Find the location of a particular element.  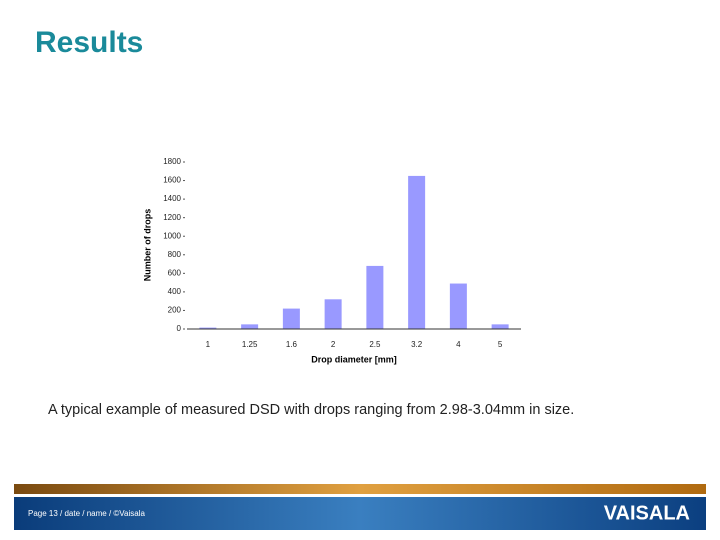

x-tick-label: 1.6 is located at coordinates (292, 344).